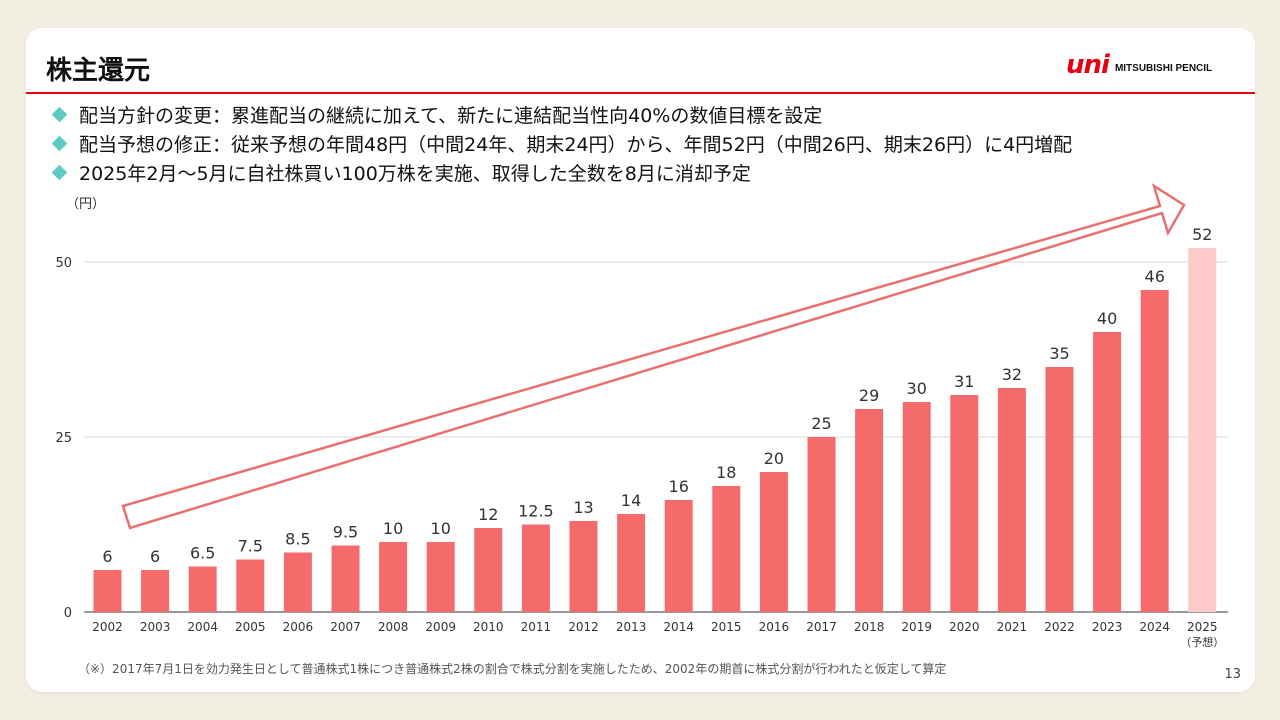 The height and width of the screenshot is (720, 1280). What do you see at coordinates (774, 458) in the screenshot?
I see `data-label: 20` at bounding box center [774, 458].